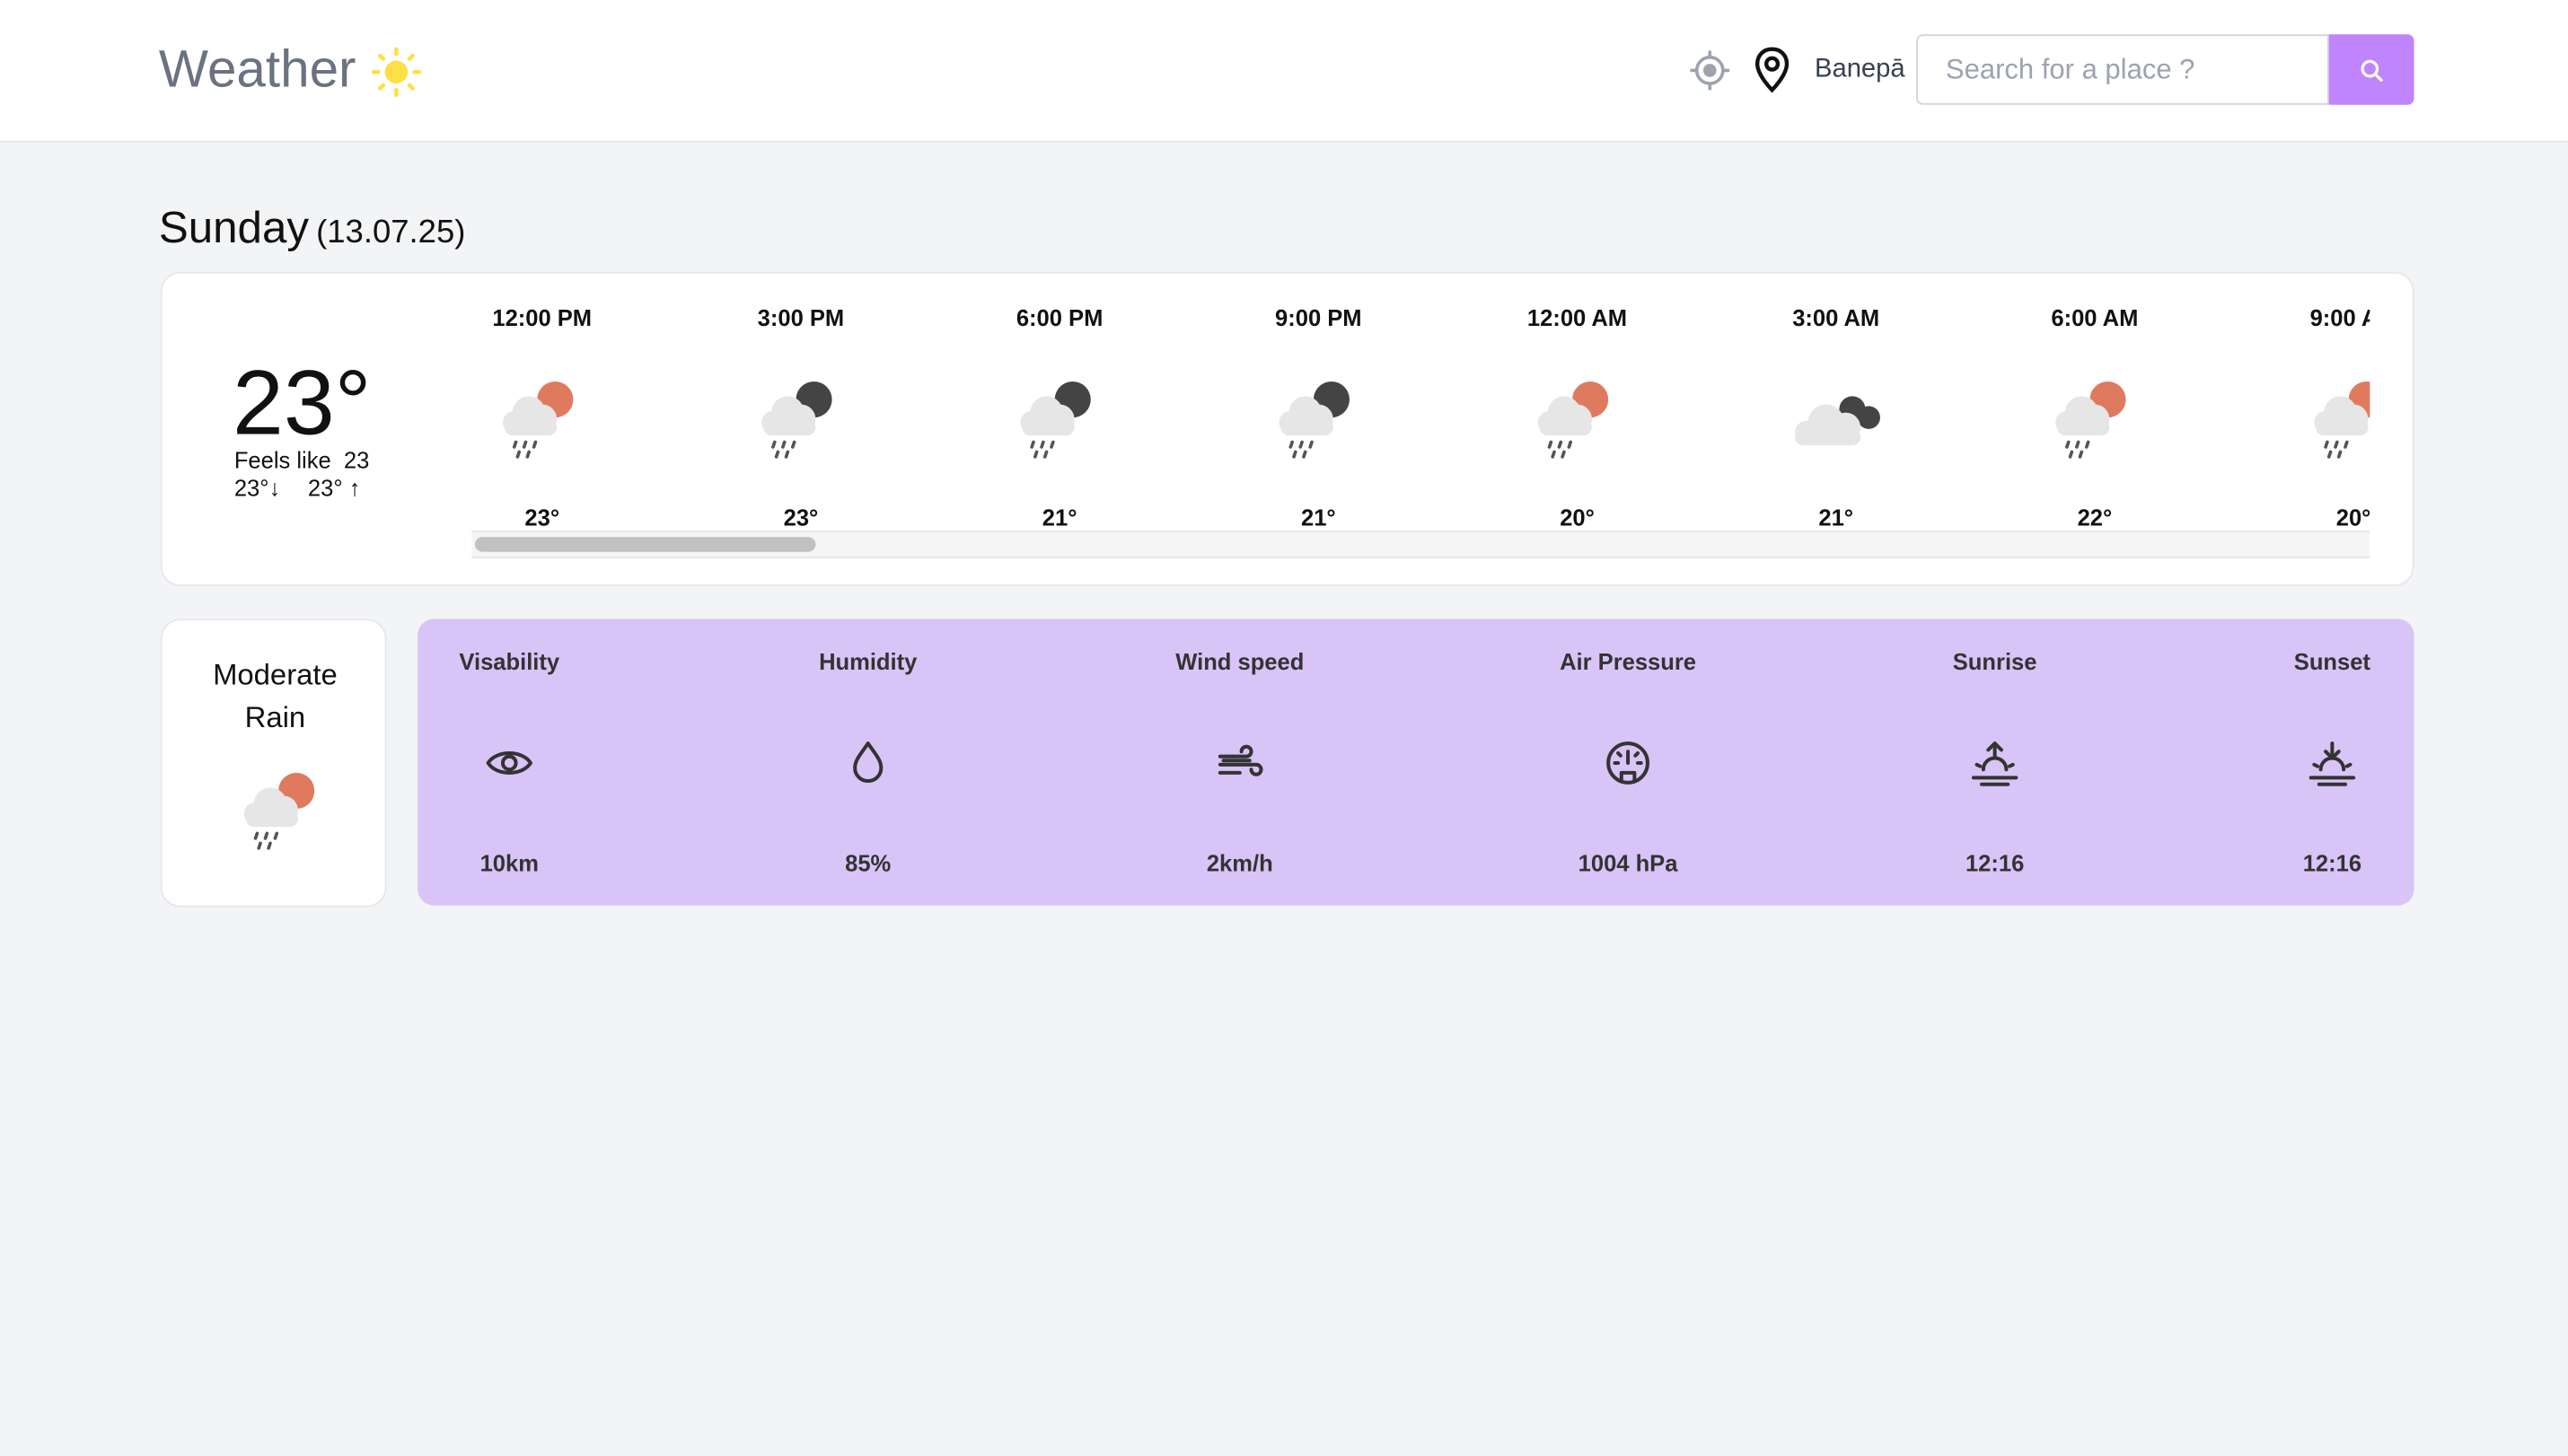 The image size is (2568, 1456). I want to click on hour-temp: 20°, so click(1577, 517).